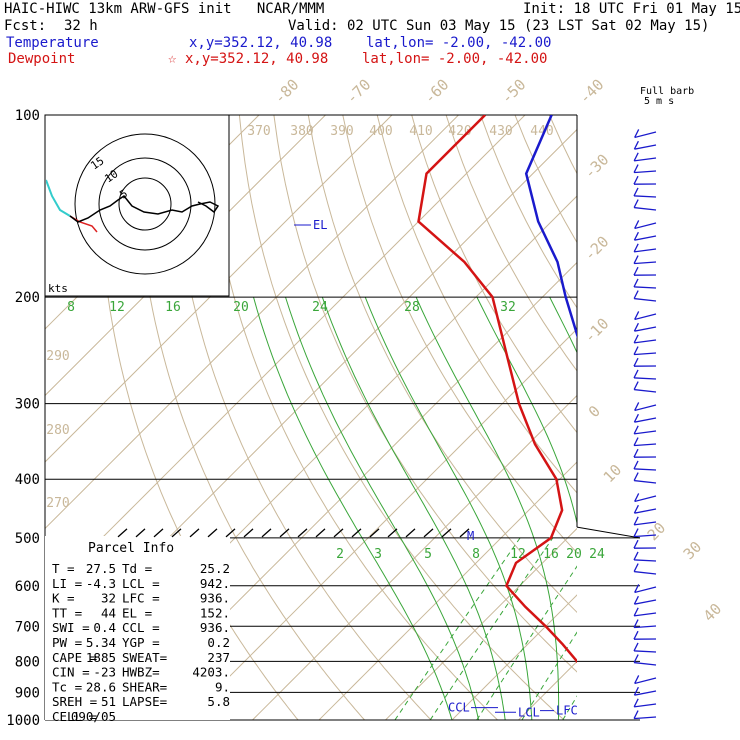 The image size is (740, 740). What do you see at coordinates (508, 307) in the screenshot?
I see `mixing-ratio-label: 32` at bounding box center [508, 307].